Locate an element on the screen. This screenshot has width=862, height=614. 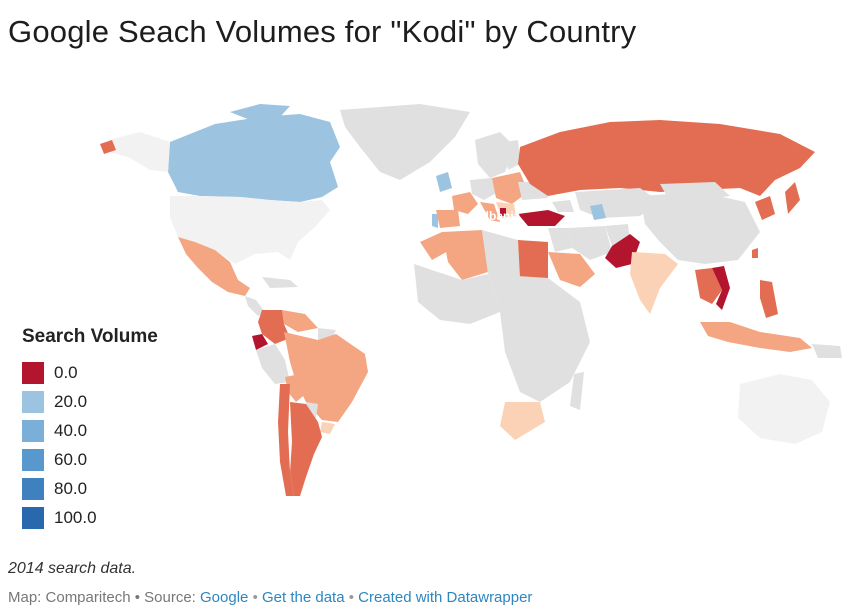
malaysia-indonesia is located at coordinates (756, 337).